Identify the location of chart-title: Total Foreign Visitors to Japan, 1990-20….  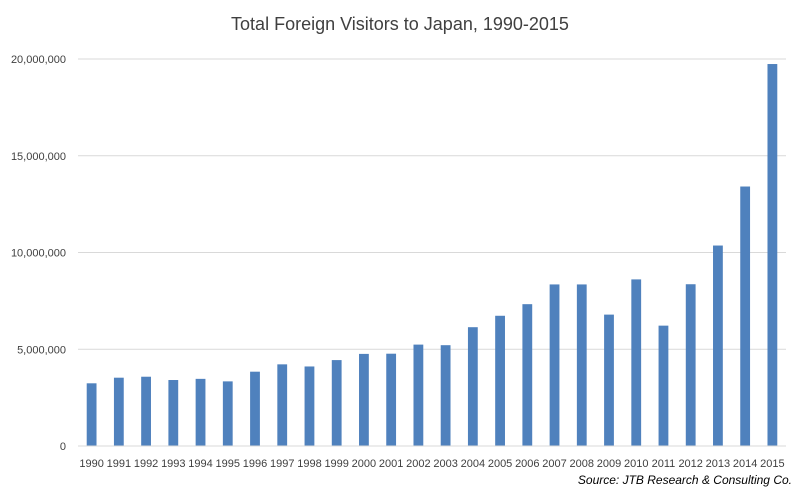
(400, 24).